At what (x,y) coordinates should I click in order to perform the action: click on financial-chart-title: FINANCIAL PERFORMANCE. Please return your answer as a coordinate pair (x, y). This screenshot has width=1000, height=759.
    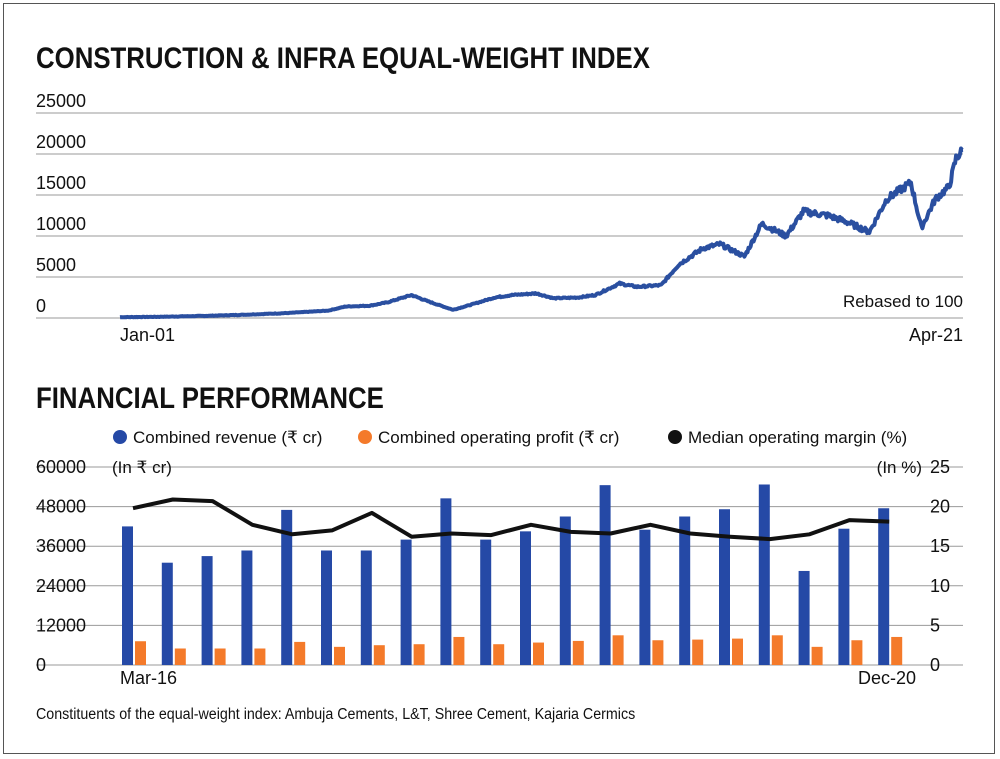
    Looking at the image, I should click on (210, 398).